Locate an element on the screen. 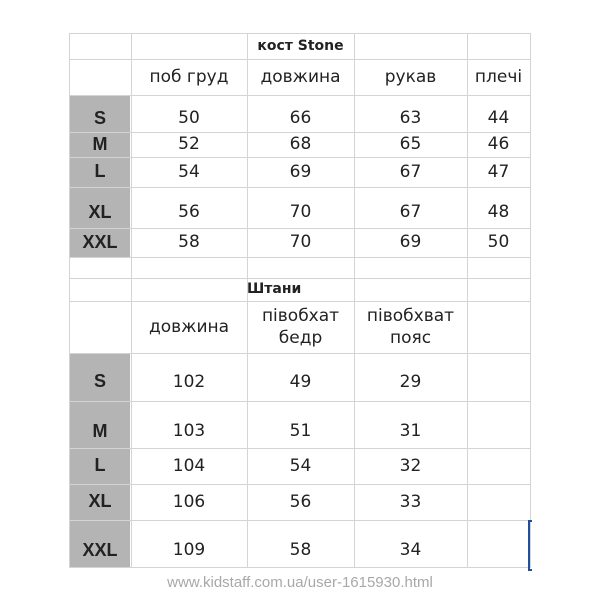  table-cell: 52 is located at coordinates (189, 144).